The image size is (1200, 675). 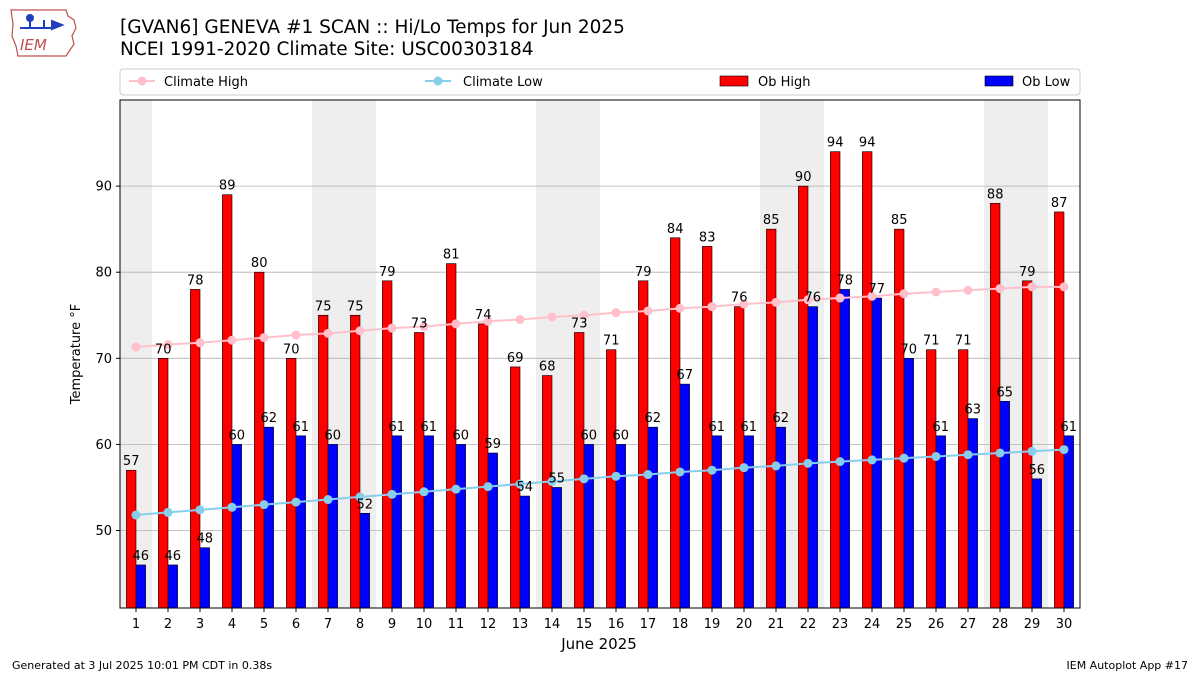 I want to click on legend-item-ob-low: Ob Low, so click(x=1027, y=82).